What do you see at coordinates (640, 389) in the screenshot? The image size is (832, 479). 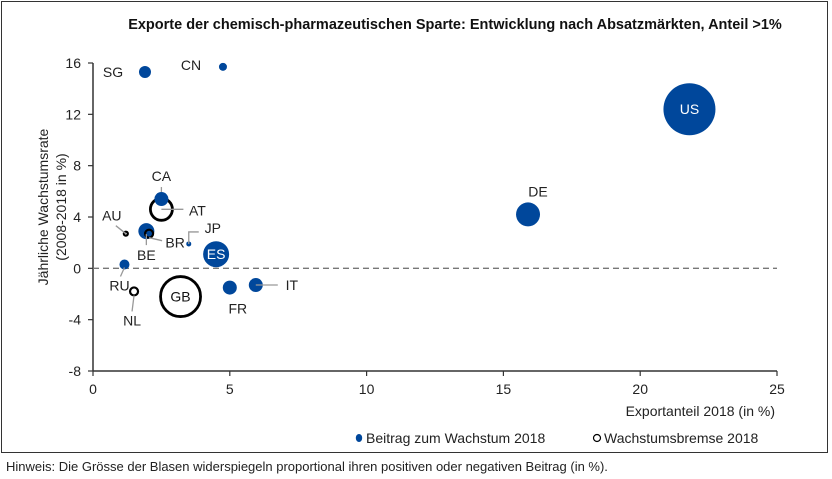 I see `x-tick-label: 20` at bounding box center [640, 389].